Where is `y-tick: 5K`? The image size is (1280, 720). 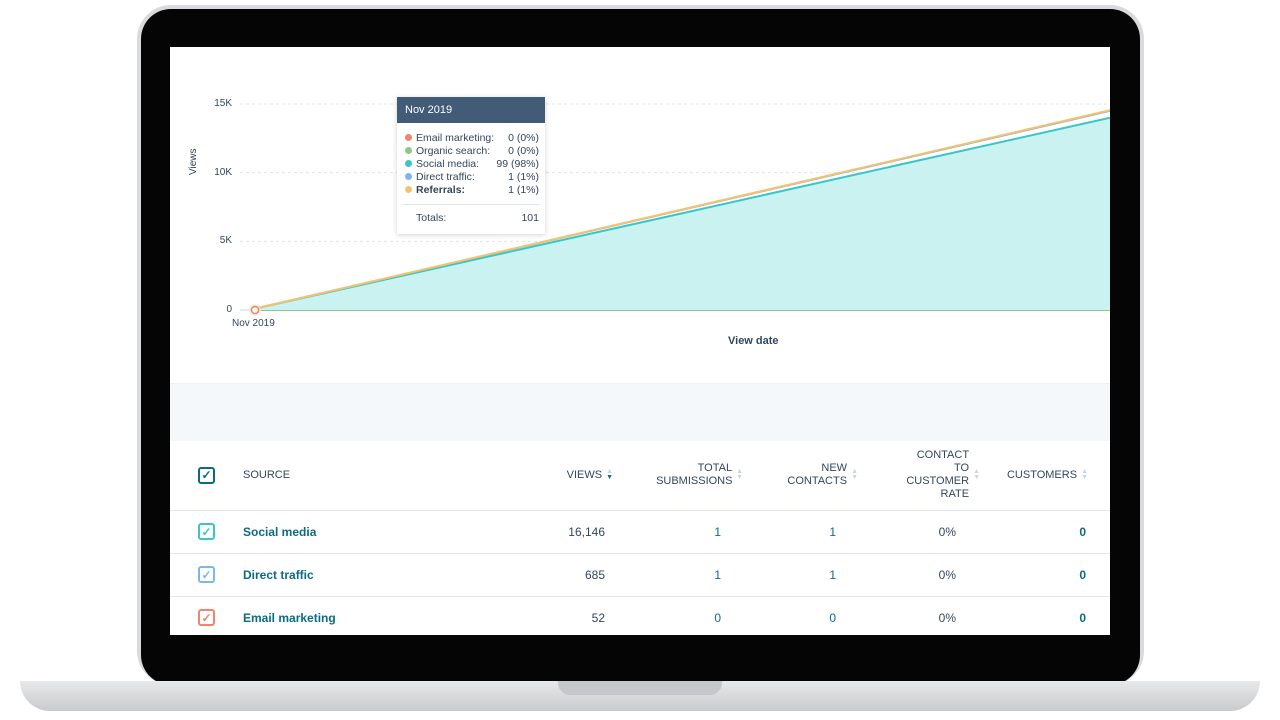 y-tick: 5K is located at coordinates (225, 240).